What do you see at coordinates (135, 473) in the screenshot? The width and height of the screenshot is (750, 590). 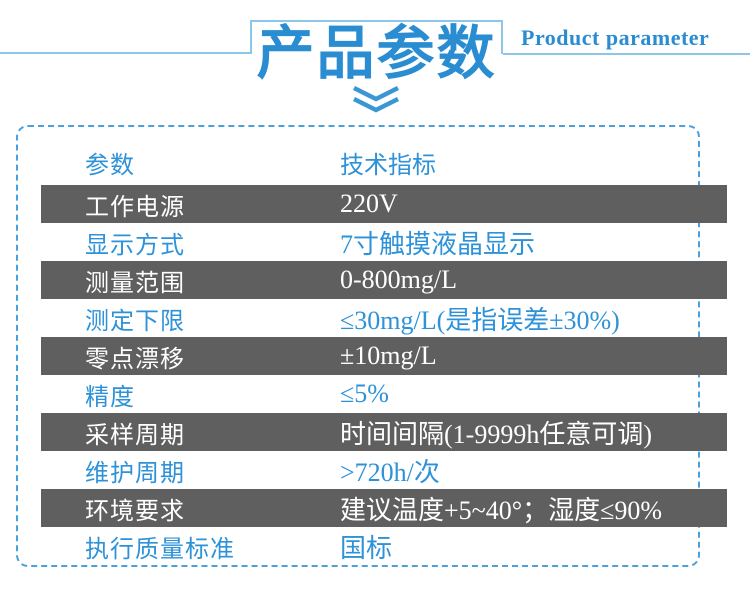 I see `row-label: 维护周期` at bounding box center [135, 473].